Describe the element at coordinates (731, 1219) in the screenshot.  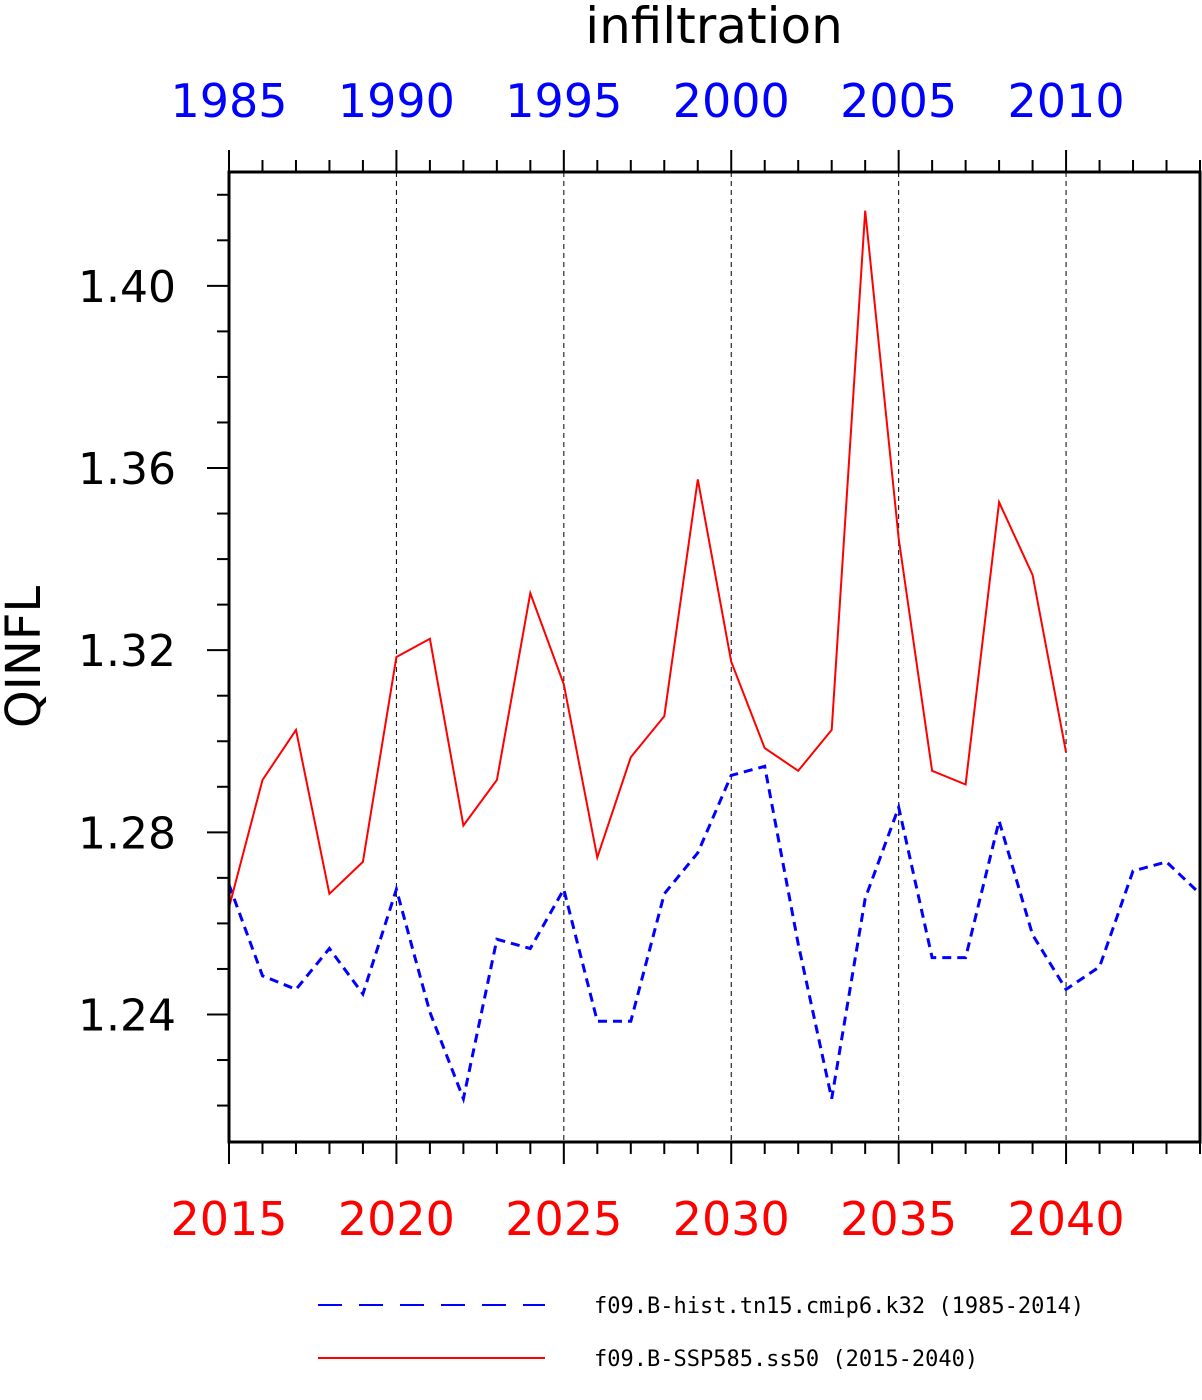
I see `x-bottom-tick-label: 2030` at that location.